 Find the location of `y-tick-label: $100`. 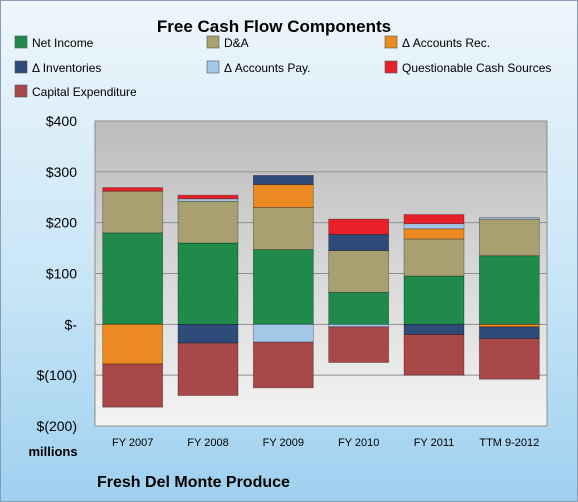

y-tick-label: $100 is located at coordinates (61, 274).